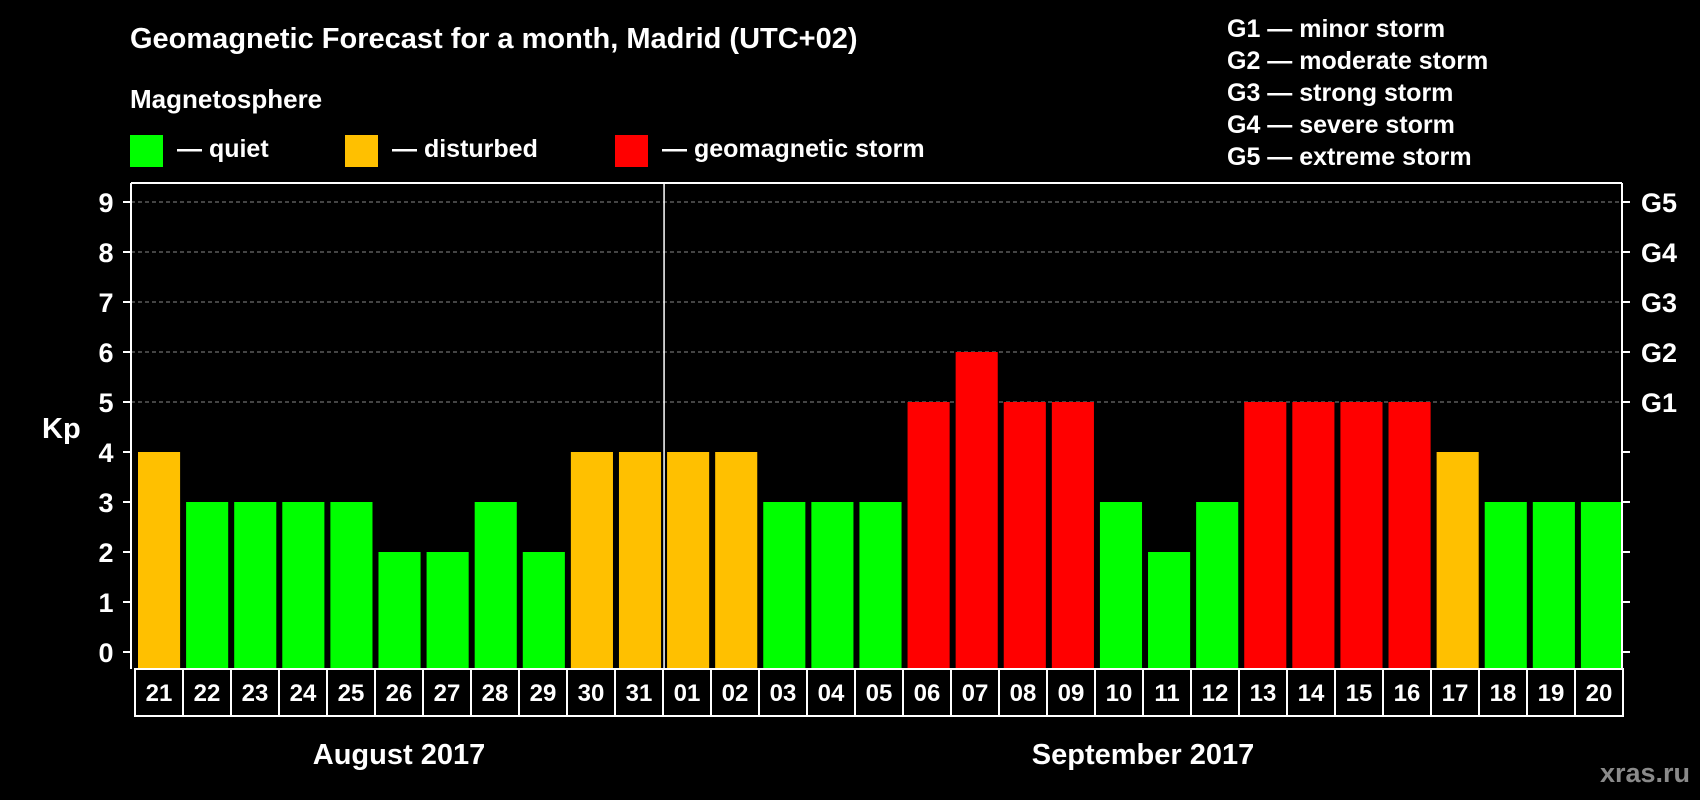  I want to click on y-tick-label-6: 6, so click(105, 353).